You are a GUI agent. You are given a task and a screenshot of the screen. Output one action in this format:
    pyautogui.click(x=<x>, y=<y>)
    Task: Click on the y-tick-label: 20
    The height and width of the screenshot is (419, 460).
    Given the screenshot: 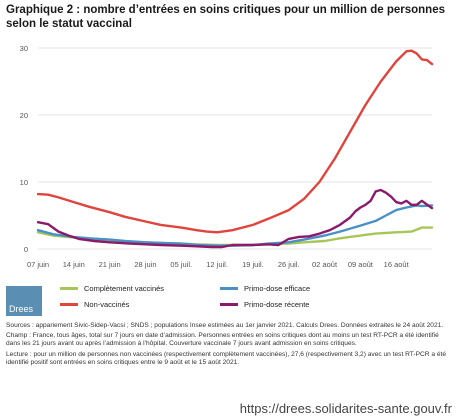 What is the action you would take?
    pyautogui.click(x=24, y=115)
    